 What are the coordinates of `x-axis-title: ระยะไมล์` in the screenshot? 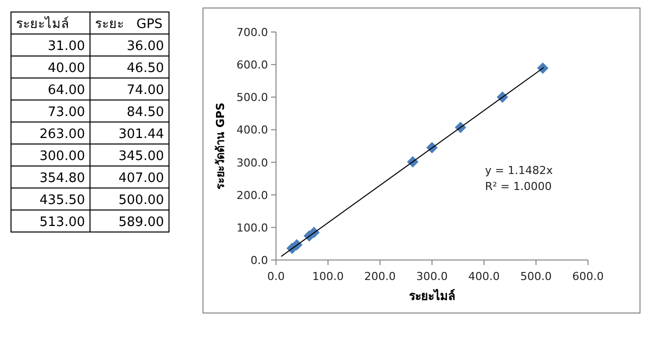 It's located at (432, 295).